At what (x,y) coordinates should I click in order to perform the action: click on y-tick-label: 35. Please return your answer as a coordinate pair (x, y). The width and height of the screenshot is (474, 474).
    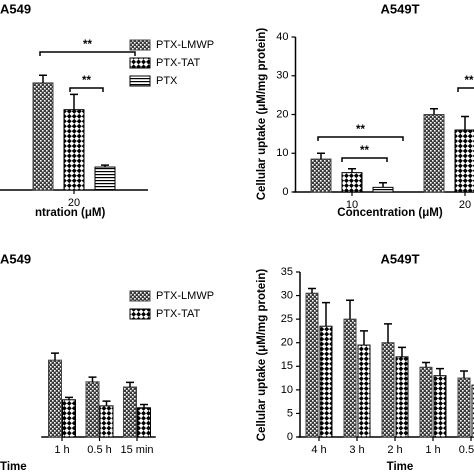
    Looking at the image, I should click on (287, 272).